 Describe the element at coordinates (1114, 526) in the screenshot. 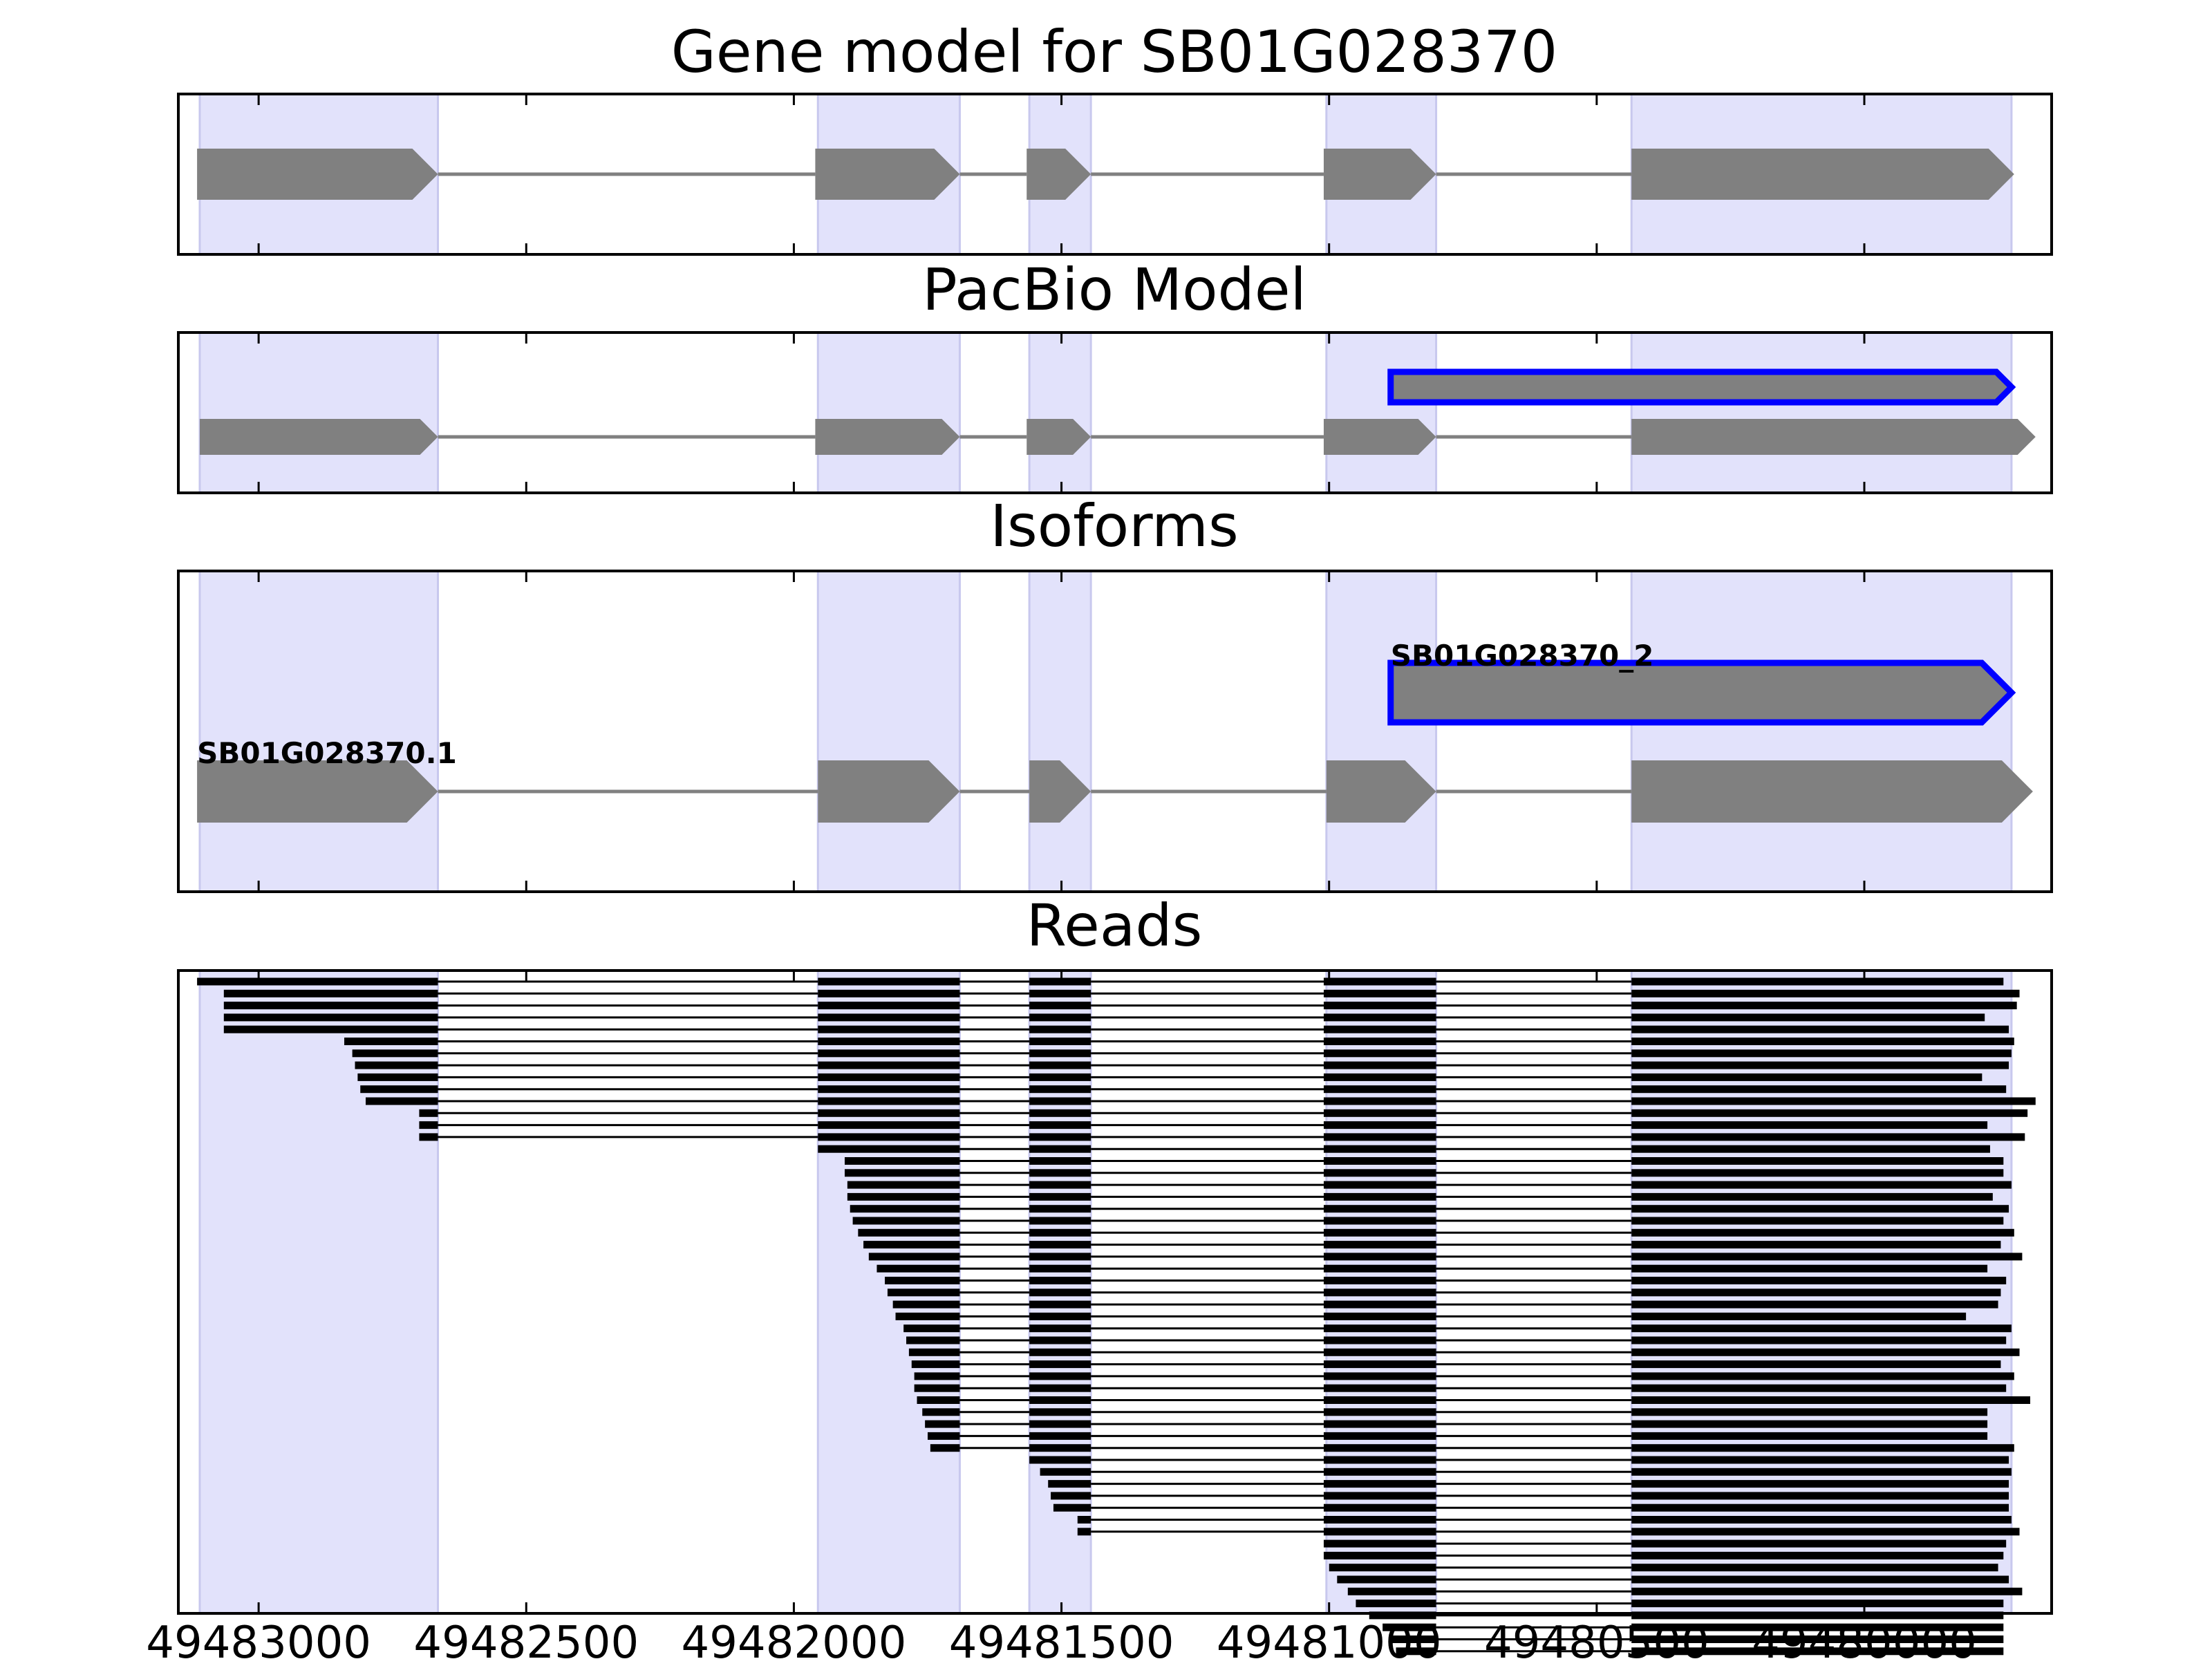

I see `isoforms-title: Isoforms` at that location.